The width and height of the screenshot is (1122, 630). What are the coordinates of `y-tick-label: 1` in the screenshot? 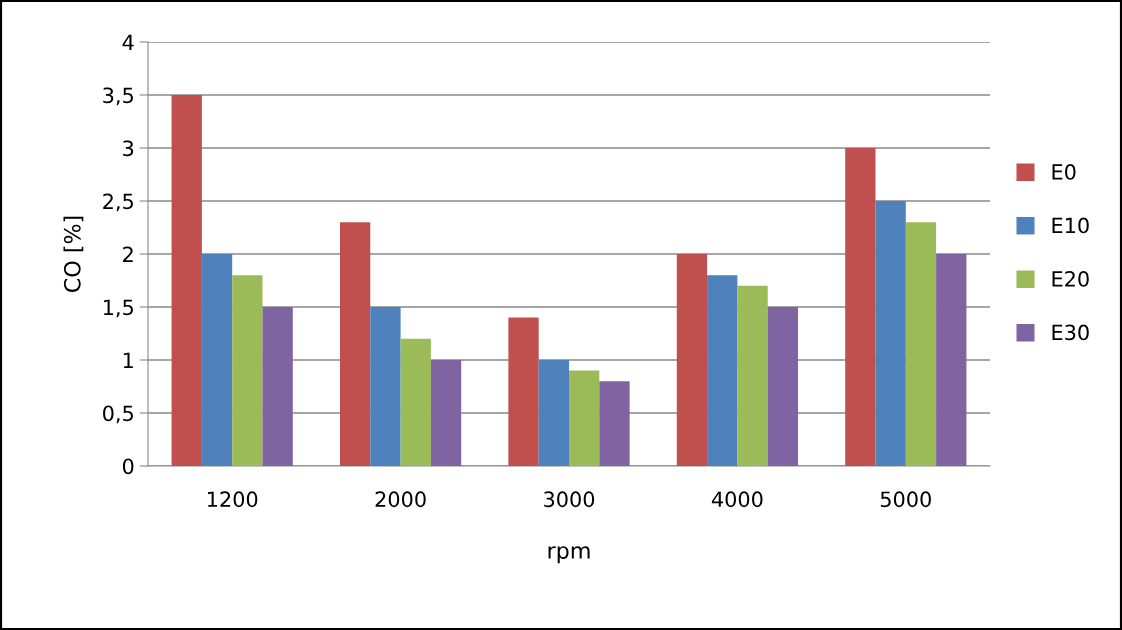 It's located at (128, 360).